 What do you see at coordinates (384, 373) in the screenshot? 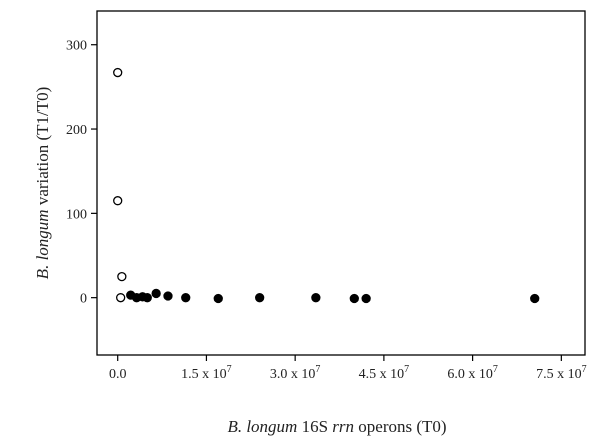
I see `x-tick-label-3: 4.5 x 10⁷` at bounding box center [384, 373].